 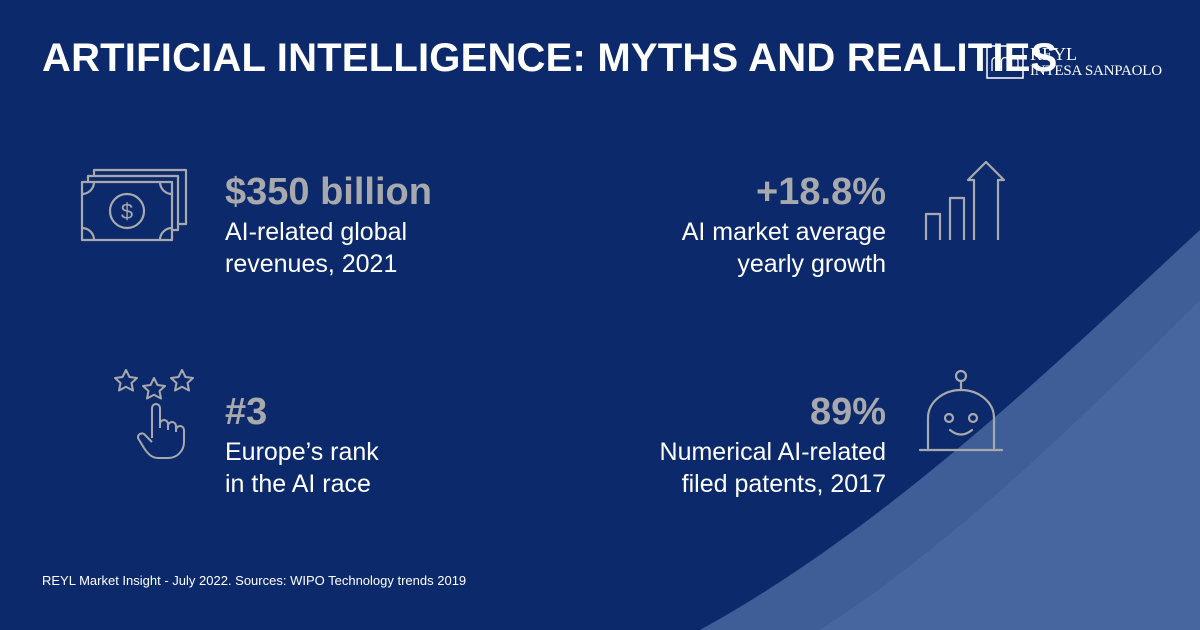 What do you see at coordinates (772, 452) in the screenshot?
I see `stat-description-line1: Numerical AI-related` at bounding box center [772, 452].